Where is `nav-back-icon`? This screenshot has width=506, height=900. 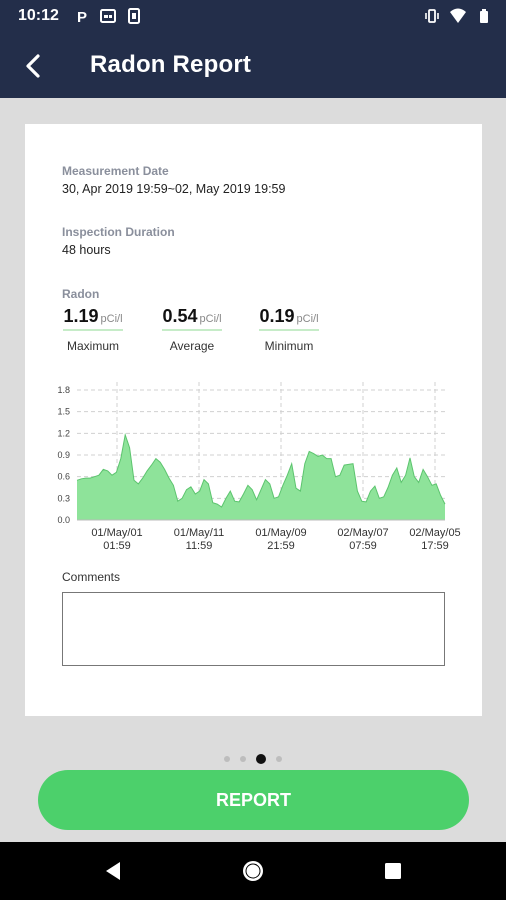
nav-back-icon is located at coordinates (113, 871).